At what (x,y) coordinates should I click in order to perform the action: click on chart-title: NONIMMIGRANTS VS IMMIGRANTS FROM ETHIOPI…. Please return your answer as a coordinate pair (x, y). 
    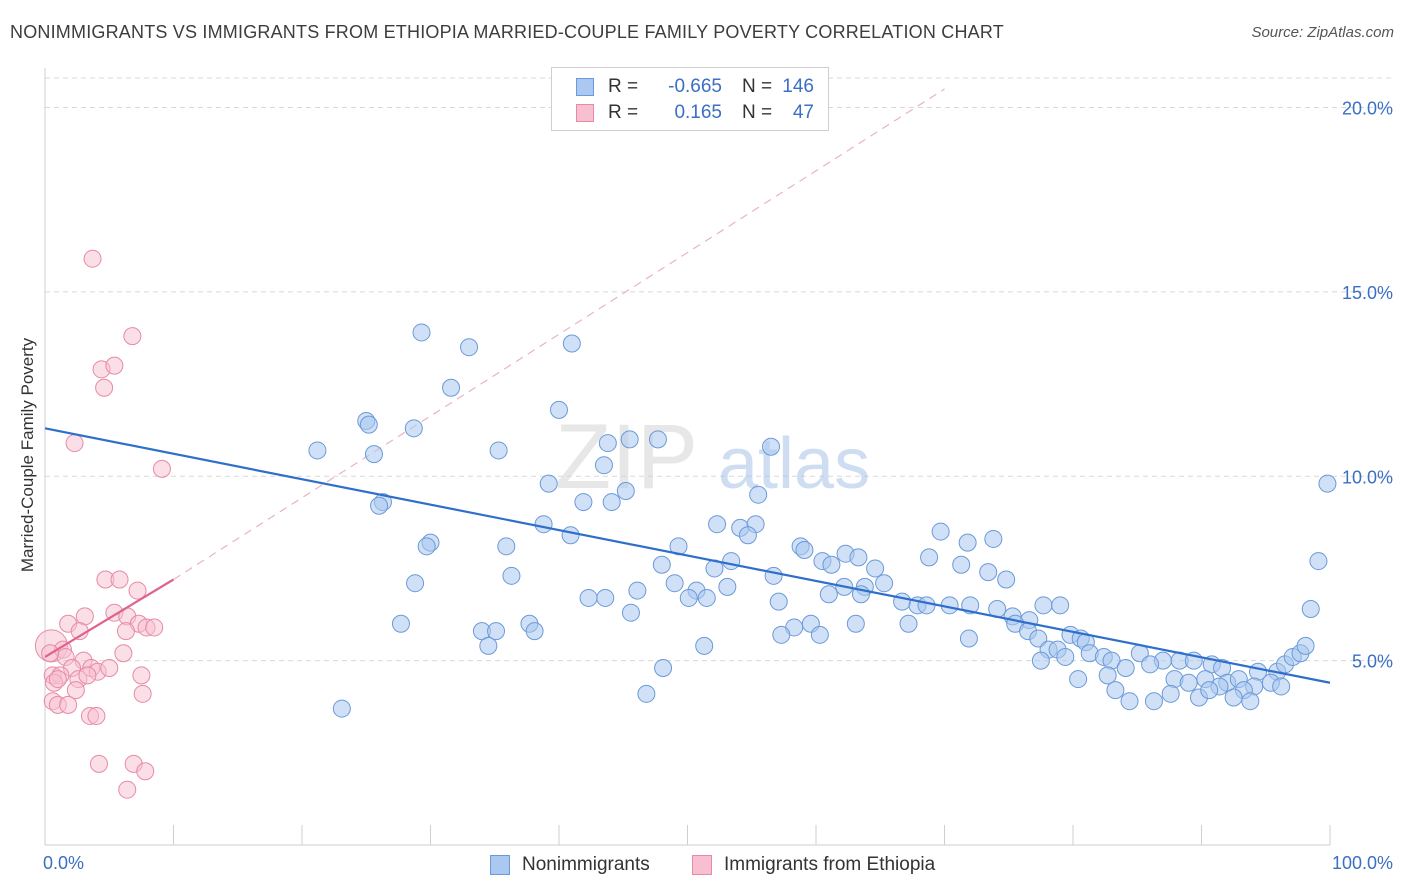
    Looking at the image, I should click on (507, 32).